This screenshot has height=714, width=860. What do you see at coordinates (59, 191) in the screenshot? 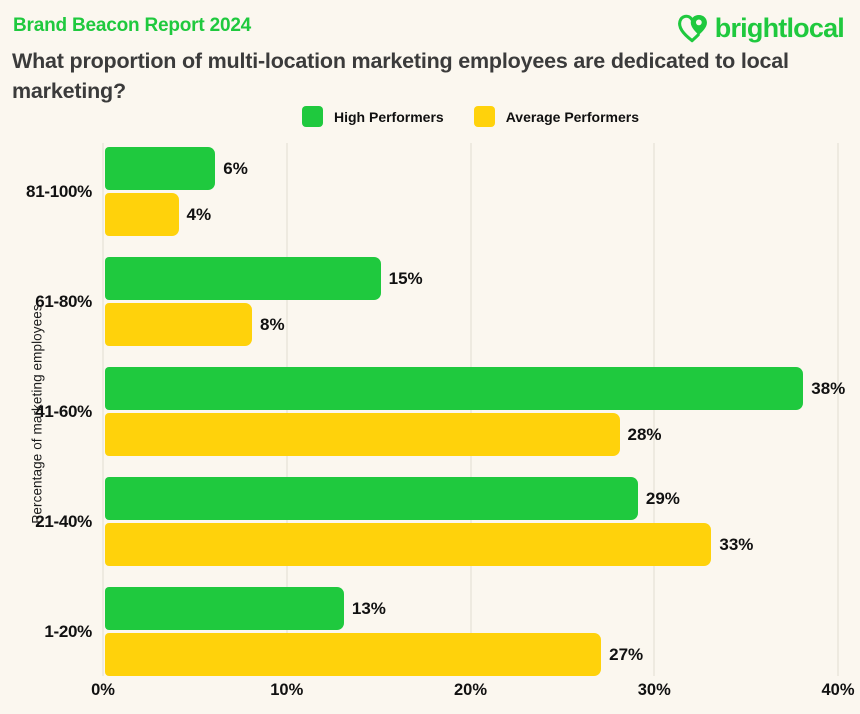
I see `category-label: 81-100%` at bounding box center [59, 191].